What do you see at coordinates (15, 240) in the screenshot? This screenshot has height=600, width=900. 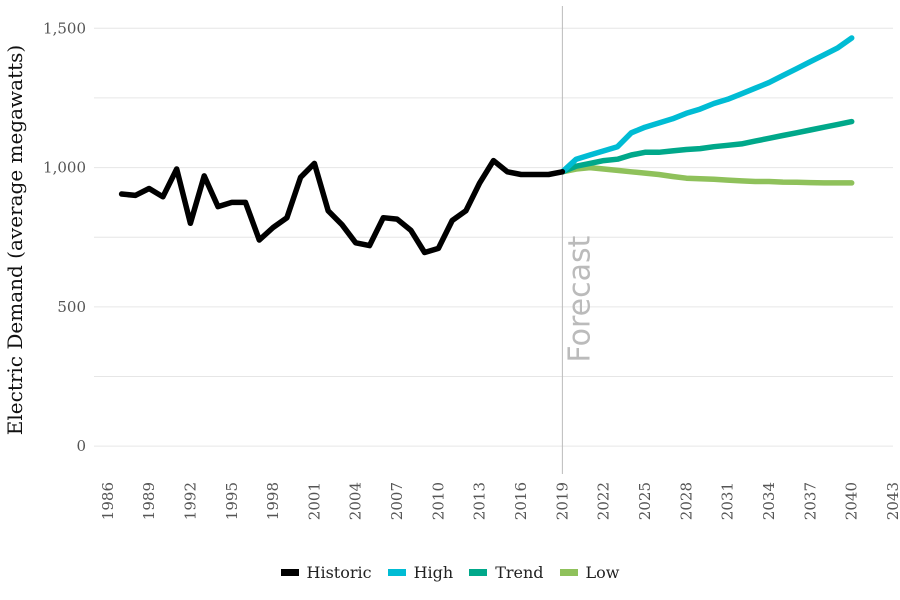 I see `y-axis-title: Electric Demand (average megawatts)` at bounding box center [15, 240].